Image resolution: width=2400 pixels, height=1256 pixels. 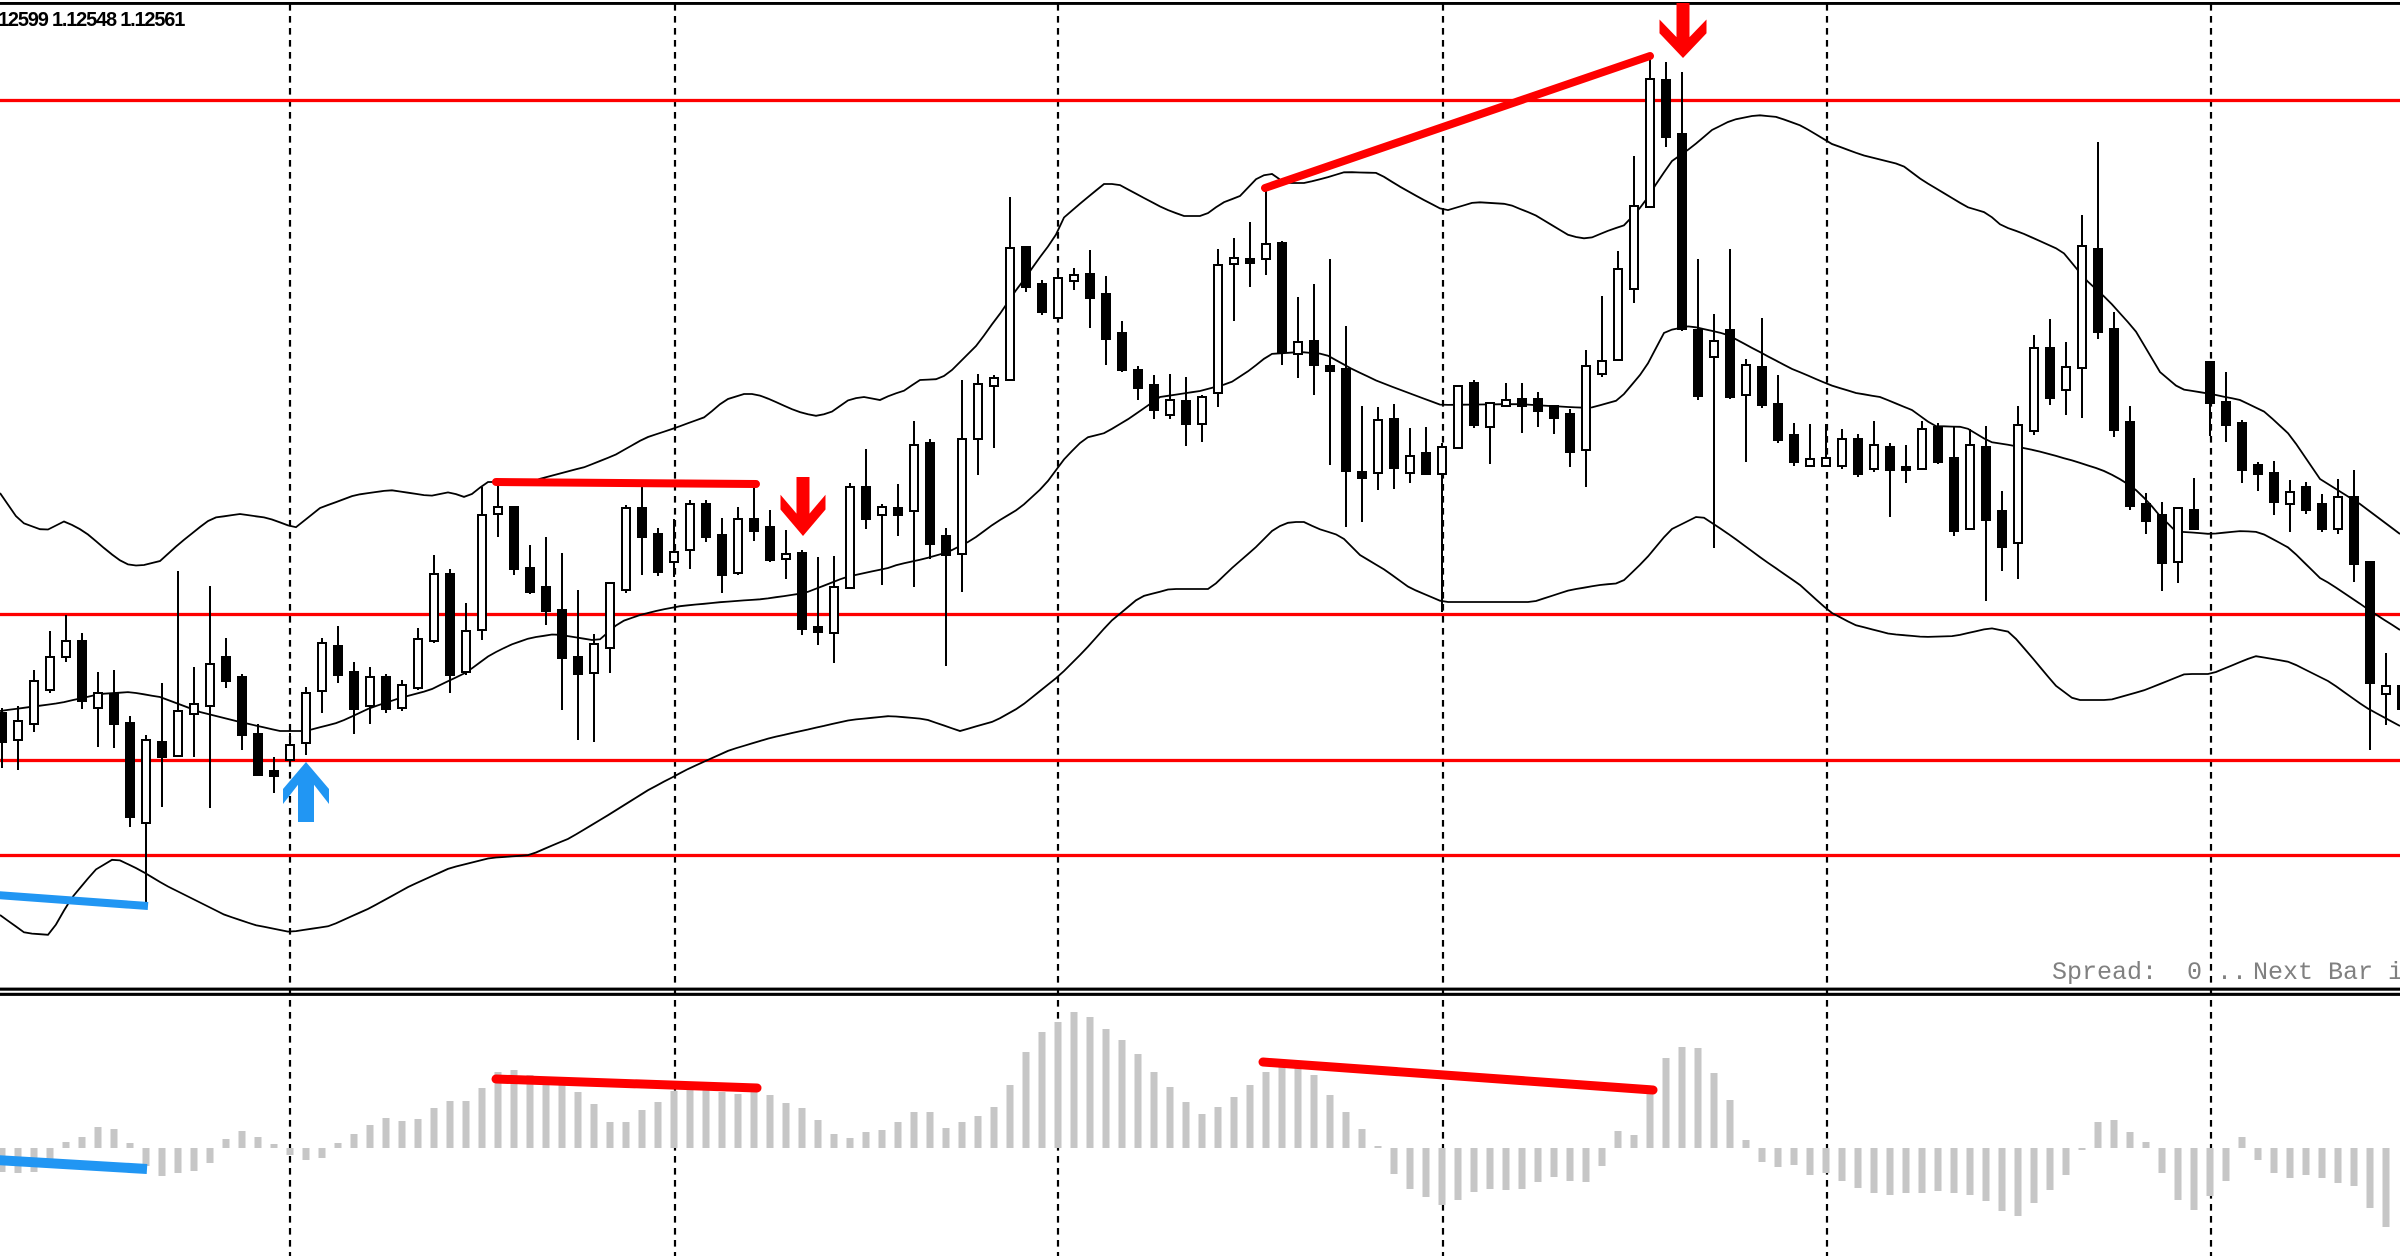 What do you see at coordinates (2326, 972) in the screenshot?
I see `svg-text: Next Bar in` at bounding box center [2326, 972].